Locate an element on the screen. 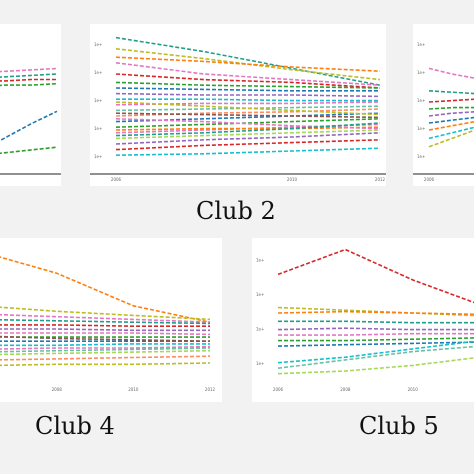  chart-svg-club1-partial is located at coordinates (30, 121).